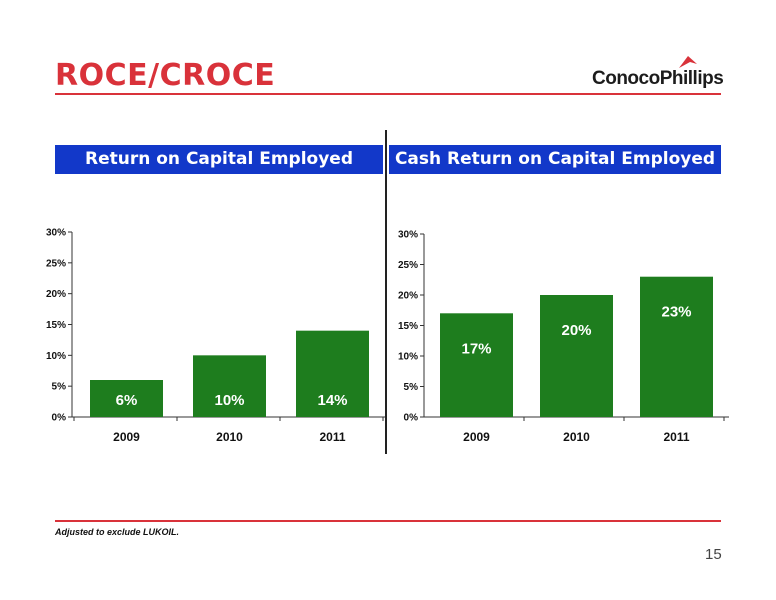 The width and height of the screenshot is (776, 600). Describe the element at coordinates (219, 159) in the screenshot. I see `roce-panel-header: Return on Capital Employed` at that location.